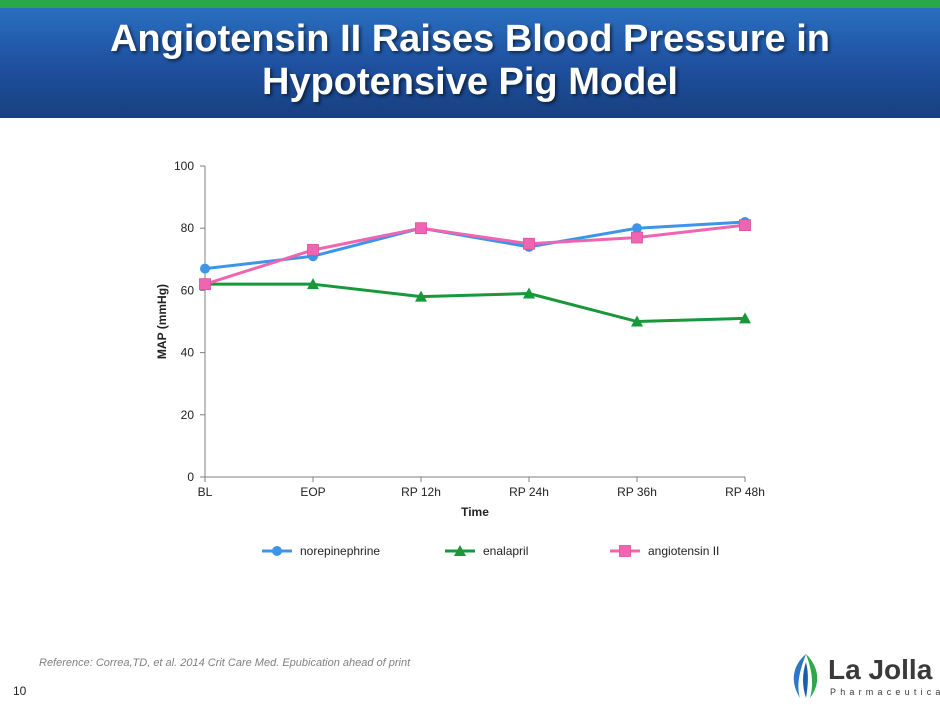  I want to click on company-logo: La Jolla Pharmaceutical, so click(864, 677).